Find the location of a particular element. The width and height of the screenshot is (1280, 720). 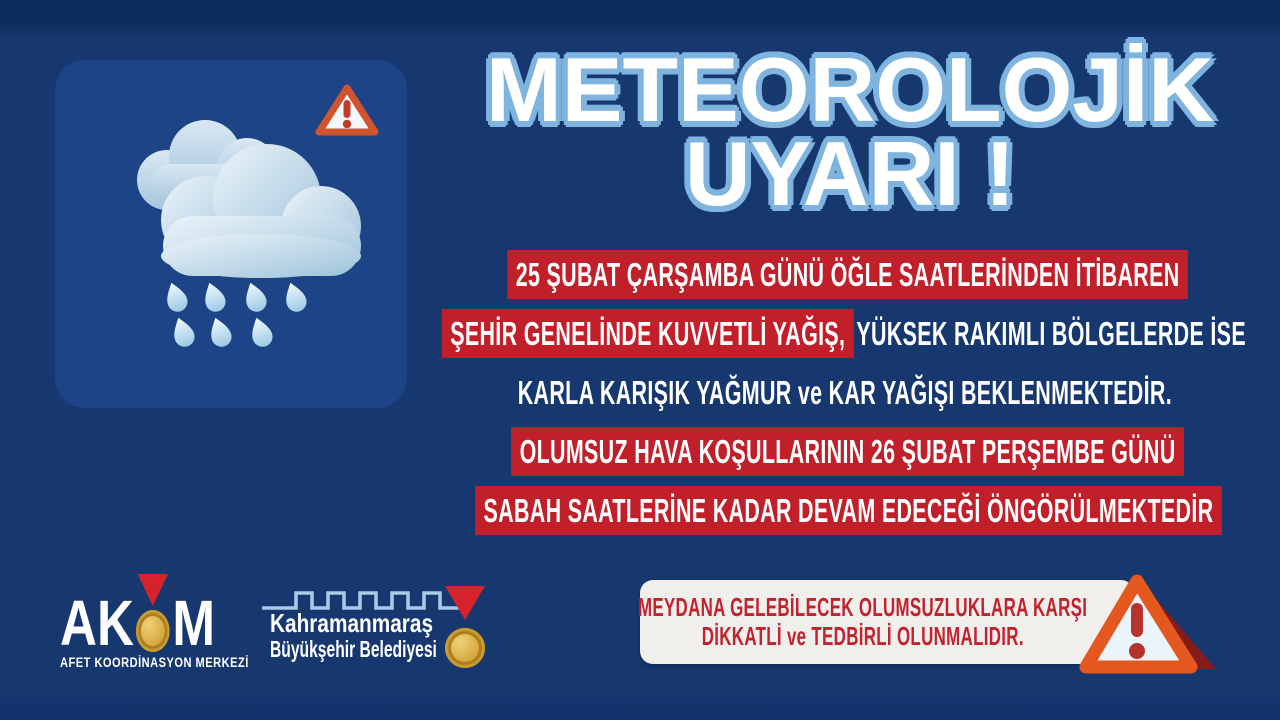

notice-line-1: MEYDANA GELEBİLECEK OLUMSUZLUKLARA KARŞI is located at coordinates (863, 607).